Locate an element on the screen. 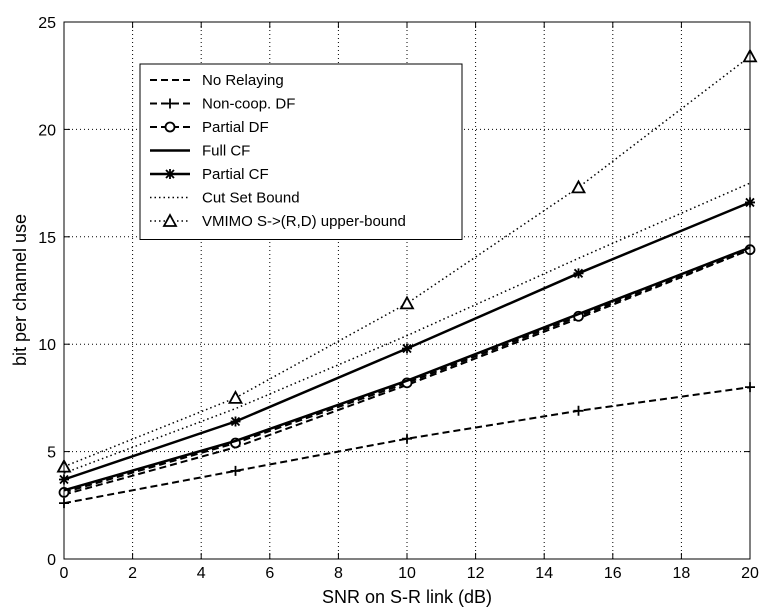 Image resolution: width=760 pixels, height=610 pixels. y-tick-label: 5 is located at coordinates (51, 453).